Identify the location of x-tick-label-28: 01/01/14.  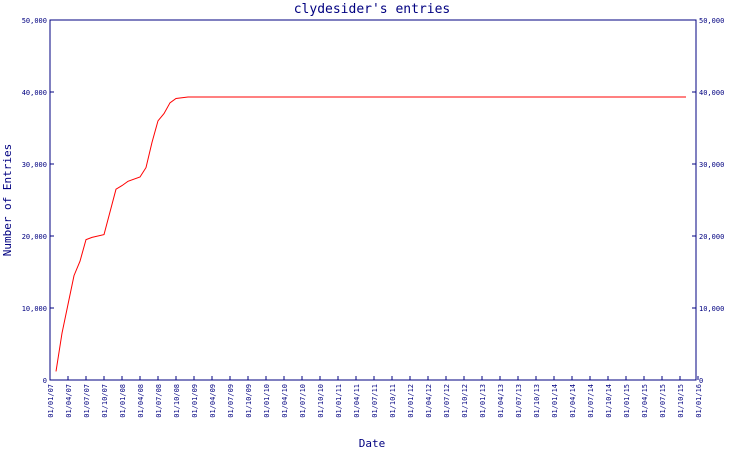
(555, 401).